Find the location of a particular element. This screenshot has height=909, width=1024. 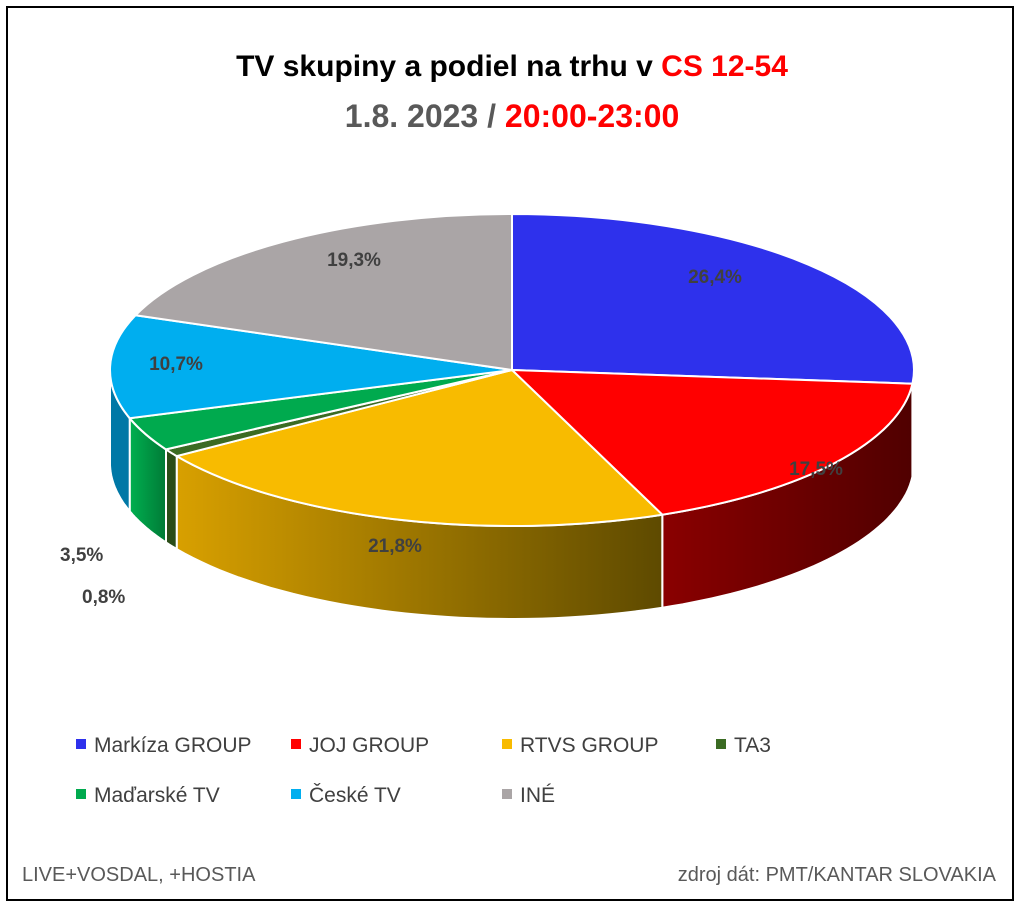

pie-slice--esk-tv is located at coordinates (311, 367).